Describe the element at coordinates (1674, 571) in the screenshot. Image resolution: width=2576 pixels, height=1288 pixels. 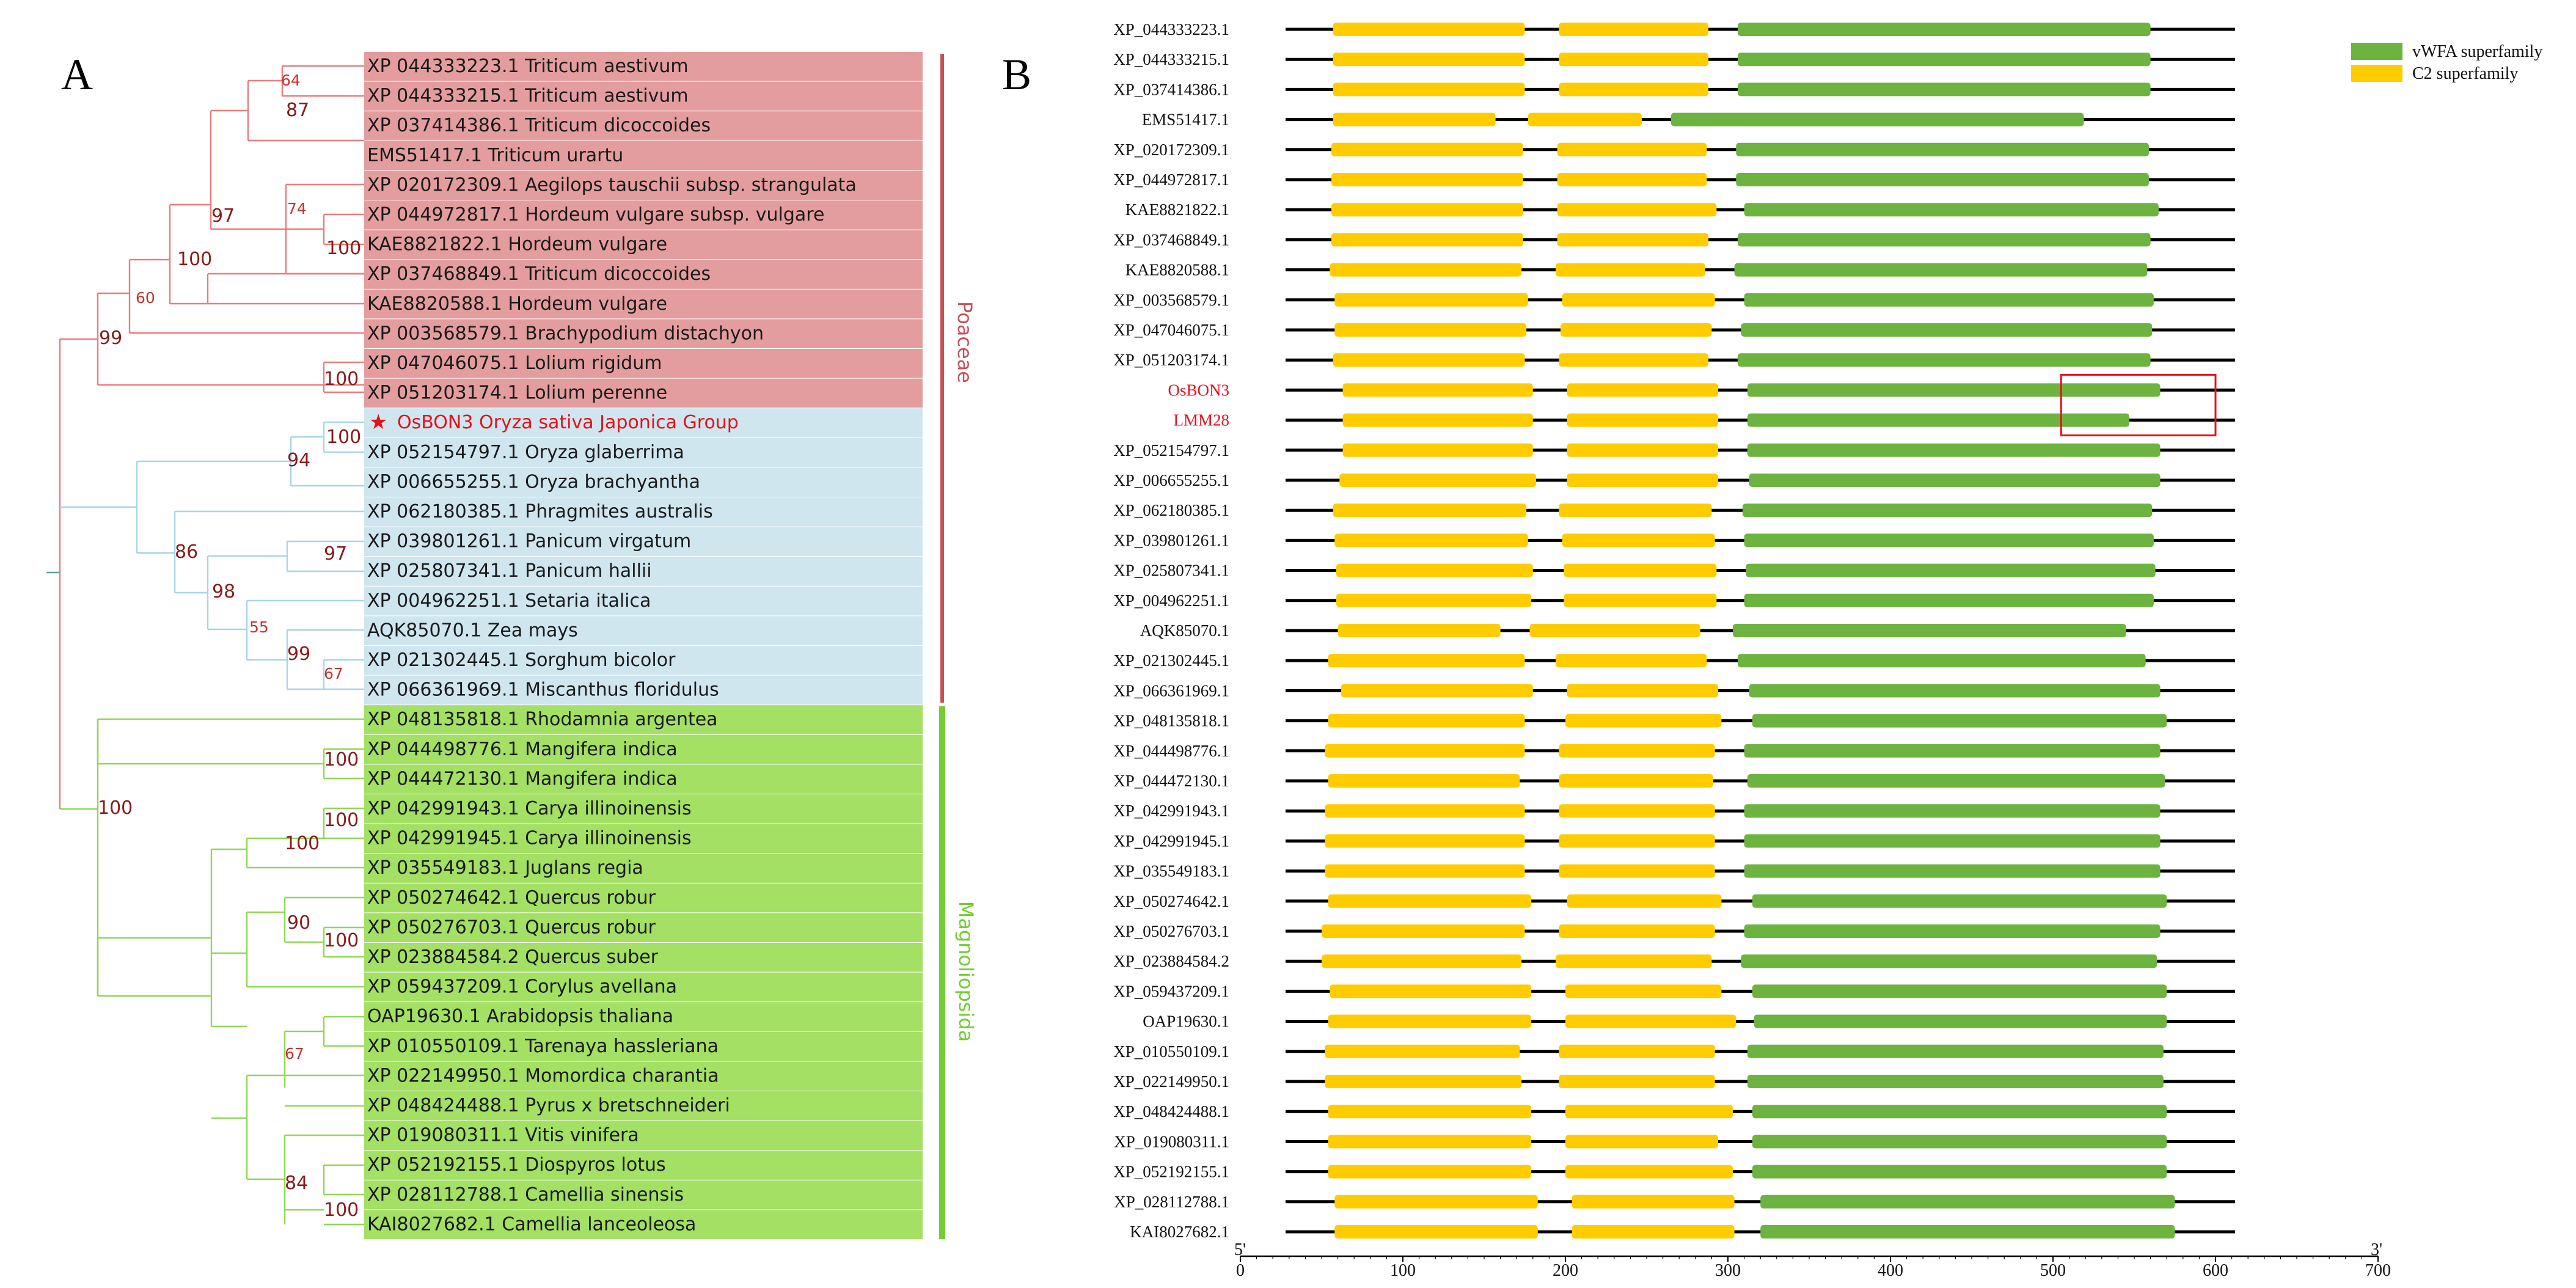
I see `protein-row: XP_025807341.1` at that location.